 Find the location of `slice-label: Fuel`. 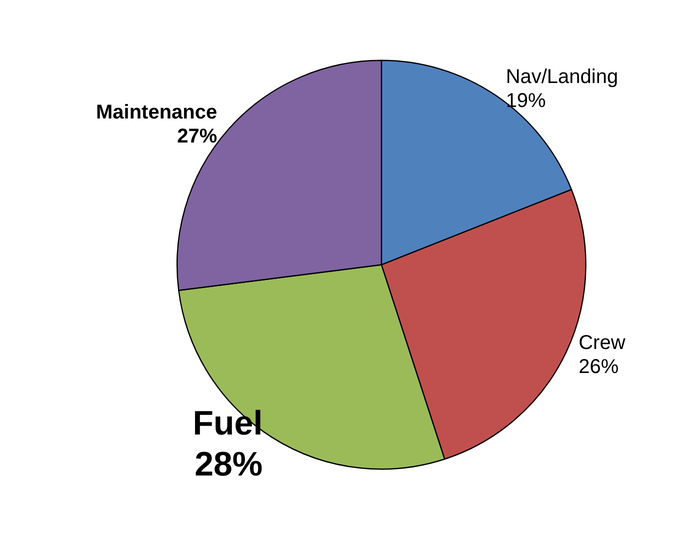

slice-label: Fuel is located at coordinates (227, 423).